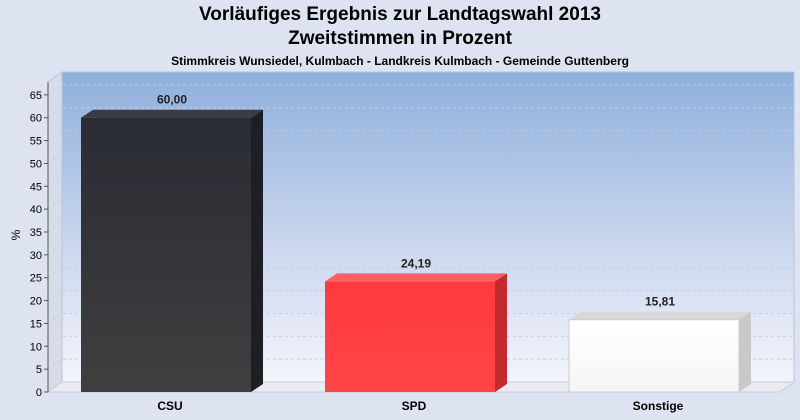 The height and width of the screenshot is (420, 800). What do you see at coordinates (36, 324) in the screenshot?
I see `y-tick-label: 15` at bounding box center [36, 324].